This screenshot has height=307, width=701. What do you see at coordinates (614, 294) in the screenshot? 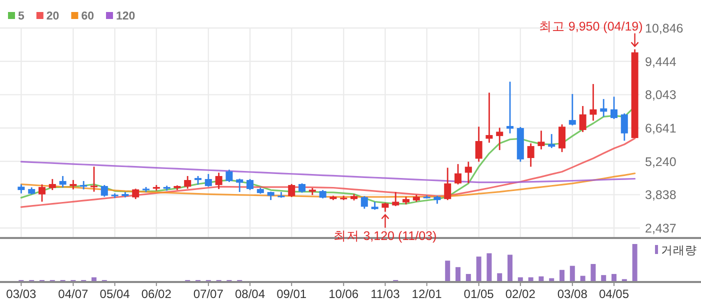
I see `x-tick-label: 04/05` at bounding box center [614, 294].